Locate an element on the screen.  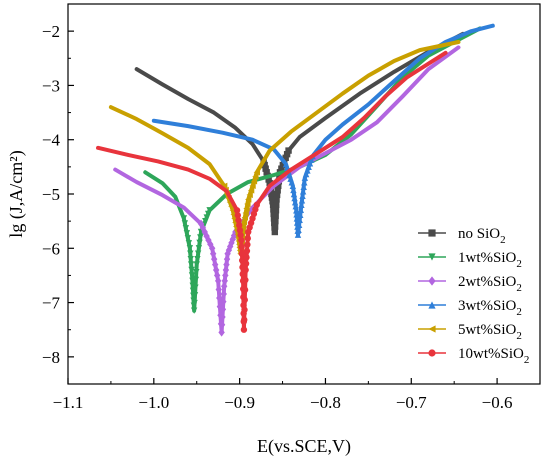
legend-label: 5wt%SiO2 is located at coordinates (490, 332).